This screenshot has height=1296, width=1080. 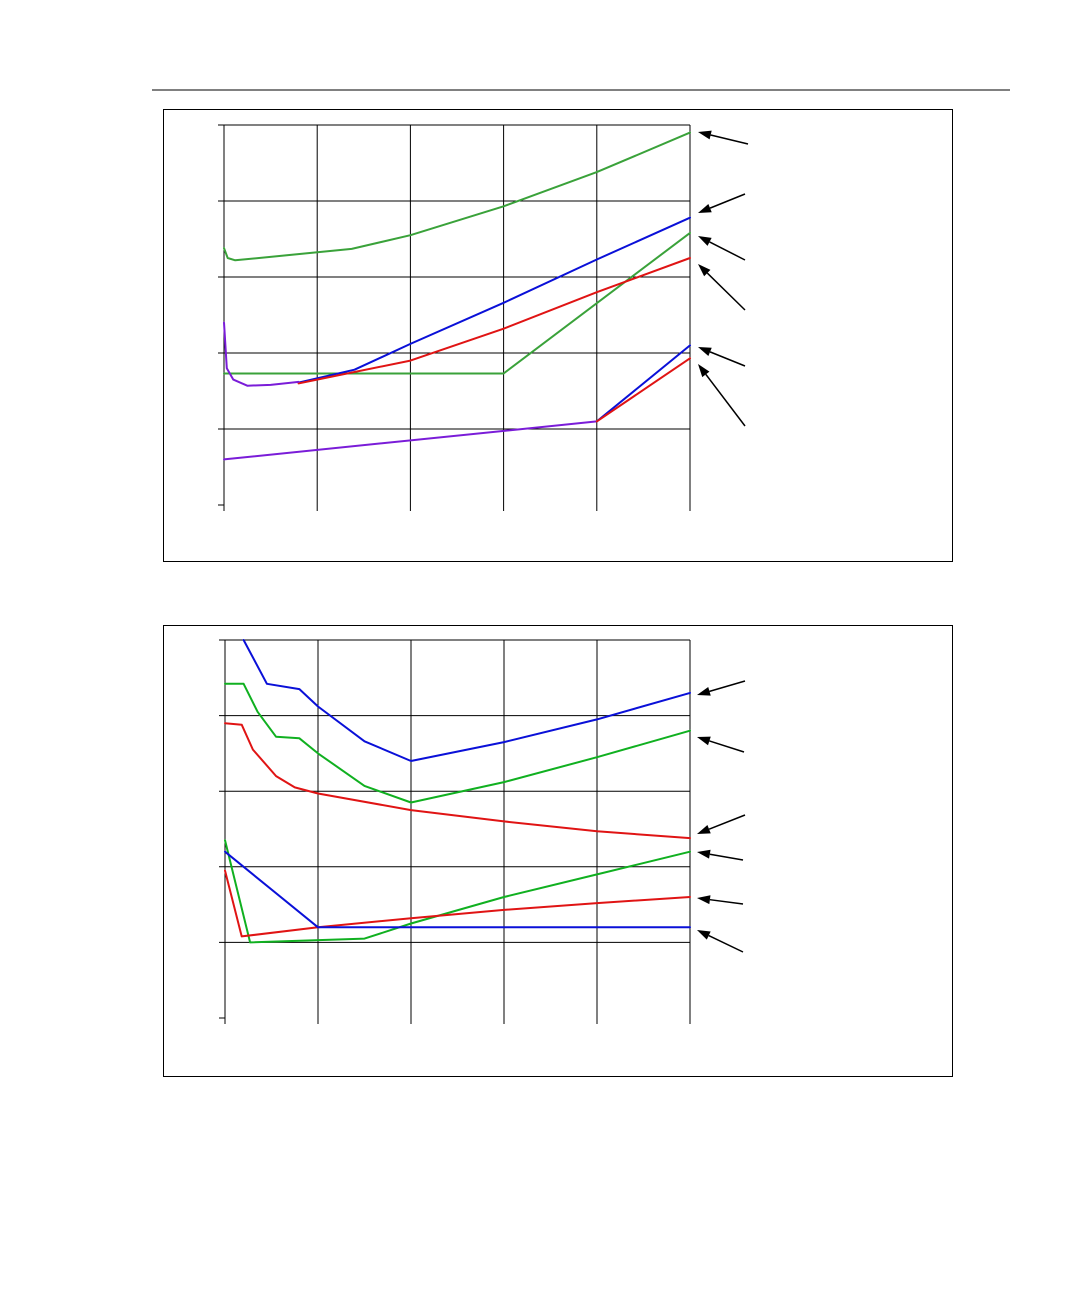 I want to click on chart-2-arrow-3-shaft, so click(x=726, y=857).